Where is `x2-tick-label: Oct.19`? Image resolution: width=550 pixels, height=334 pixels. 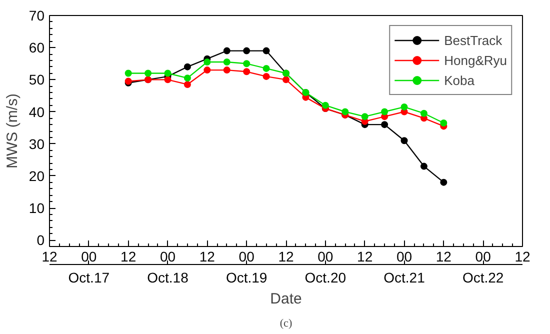
x2-tick-label: Oct.19 is located at coordinates (247, 278).